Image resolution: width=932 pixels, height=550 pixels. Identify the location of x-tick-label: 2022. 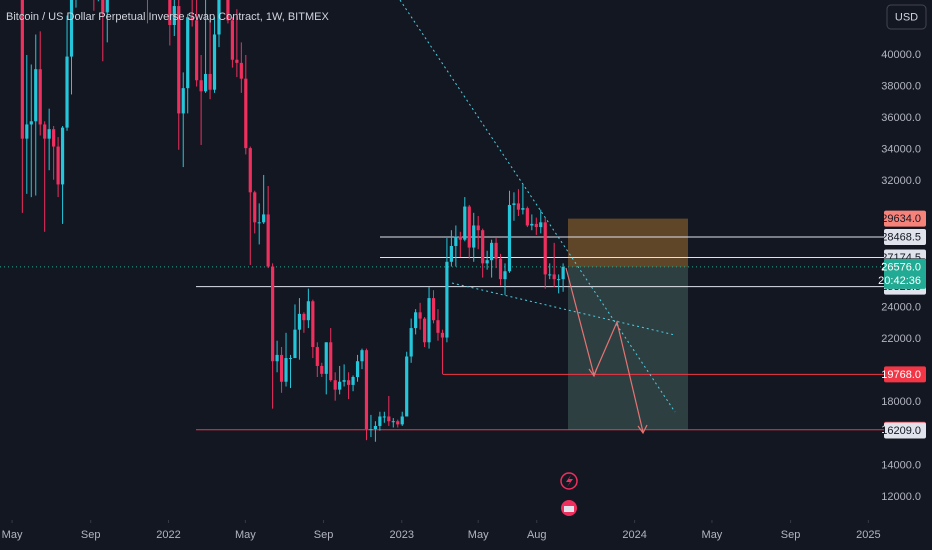
(168, 535).